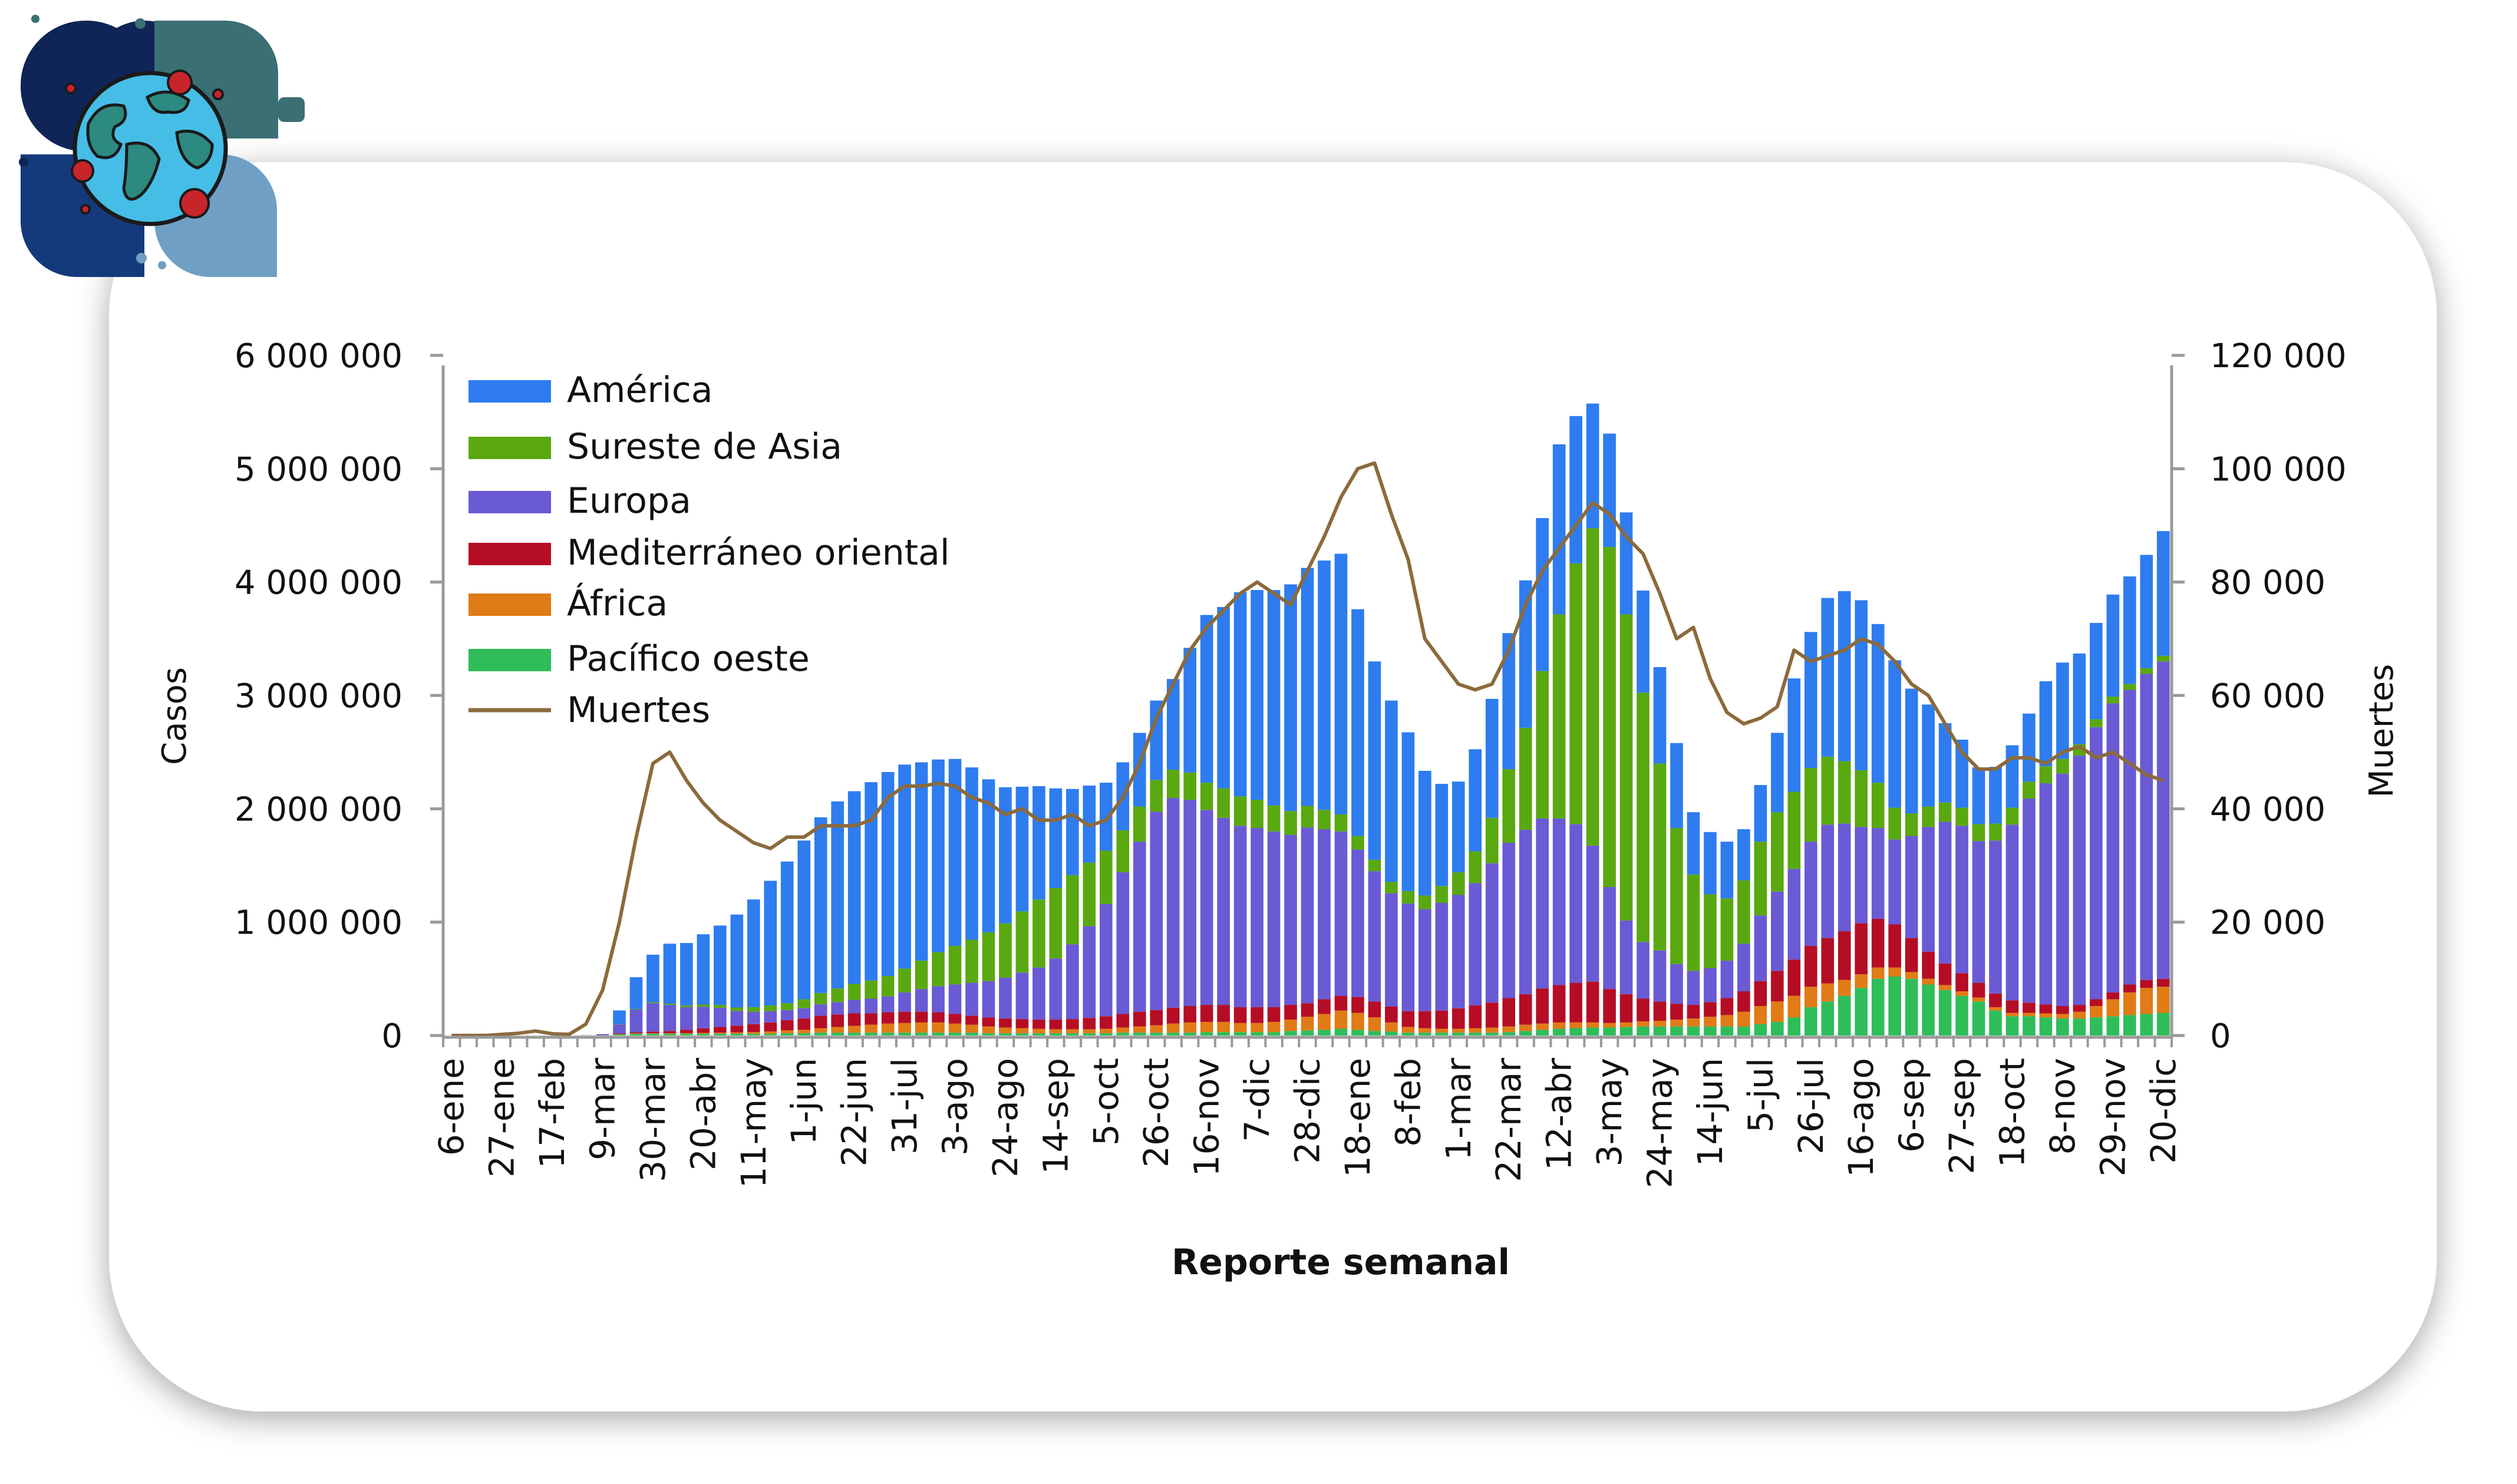  What do you see at coordinates (591, 391) in the screenshot?
I see `legend-item-america: América` at bounding box center [591, 391].